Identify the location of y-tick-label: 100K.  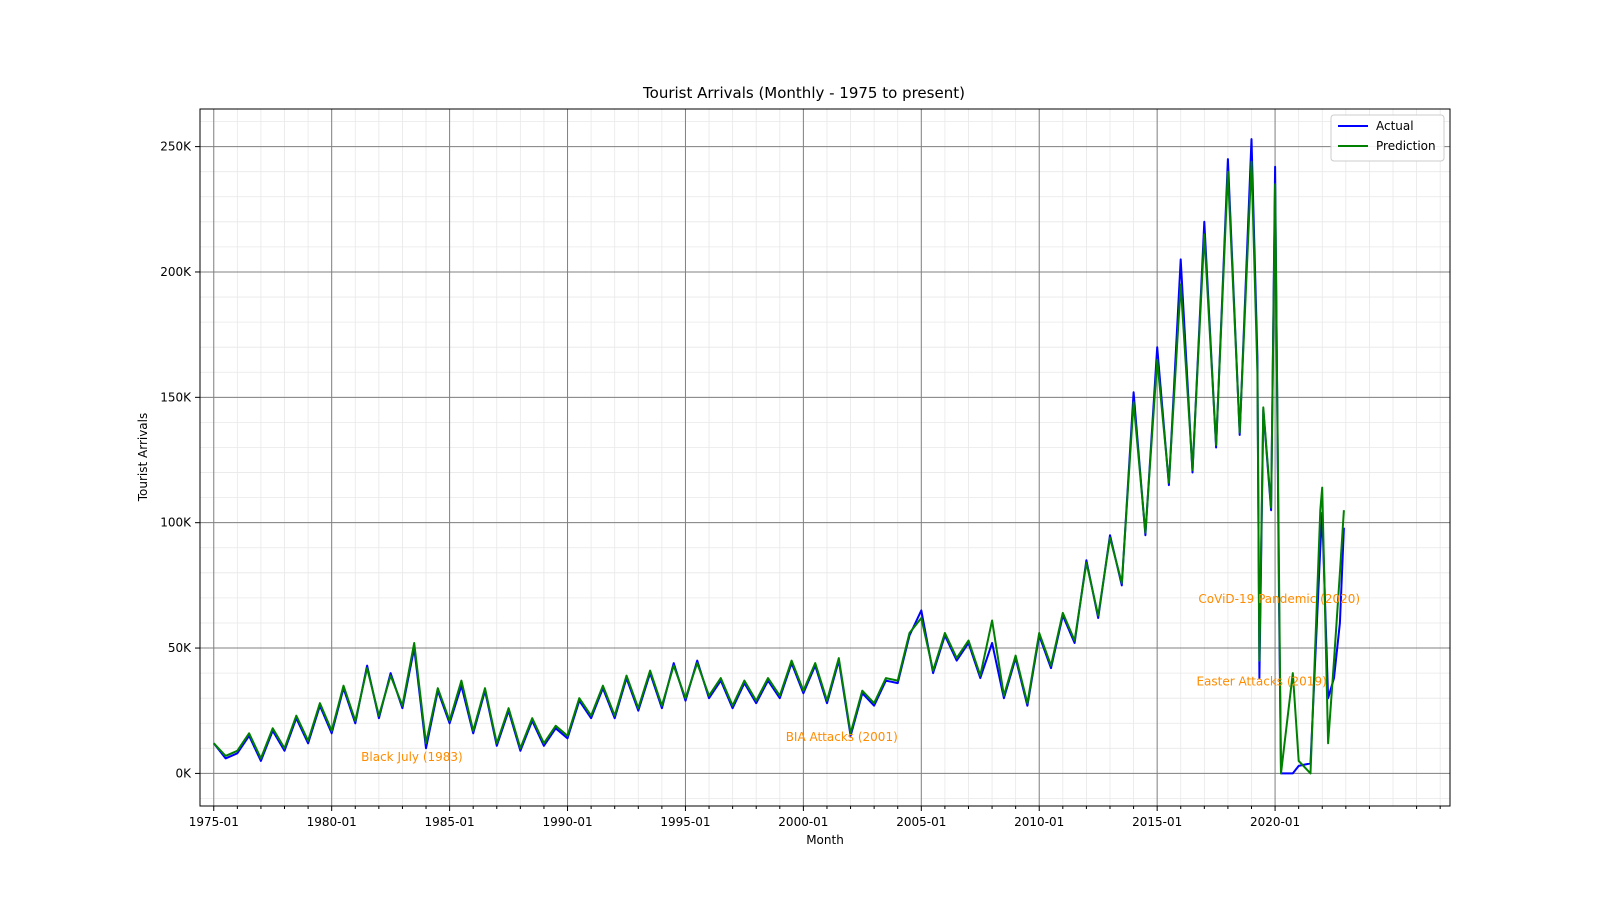
(176, 523).